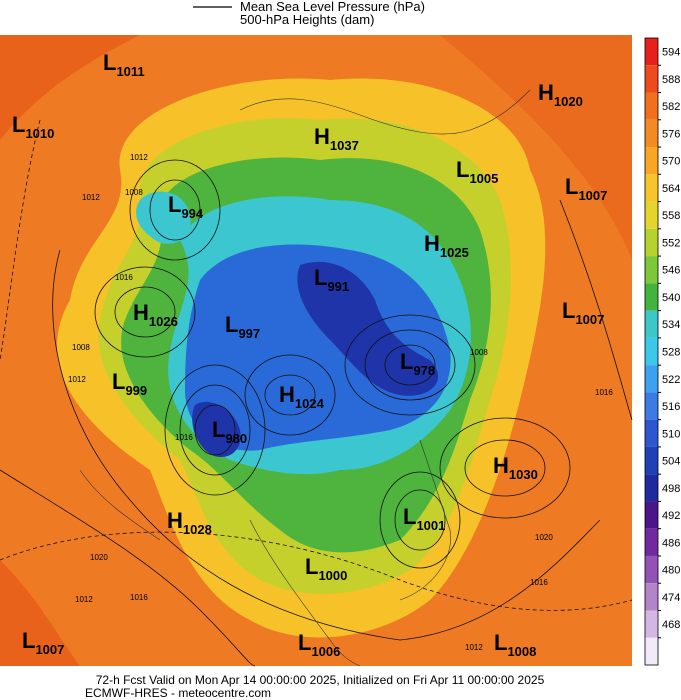  I want to click on center-value: 1005, so click(483, 178).